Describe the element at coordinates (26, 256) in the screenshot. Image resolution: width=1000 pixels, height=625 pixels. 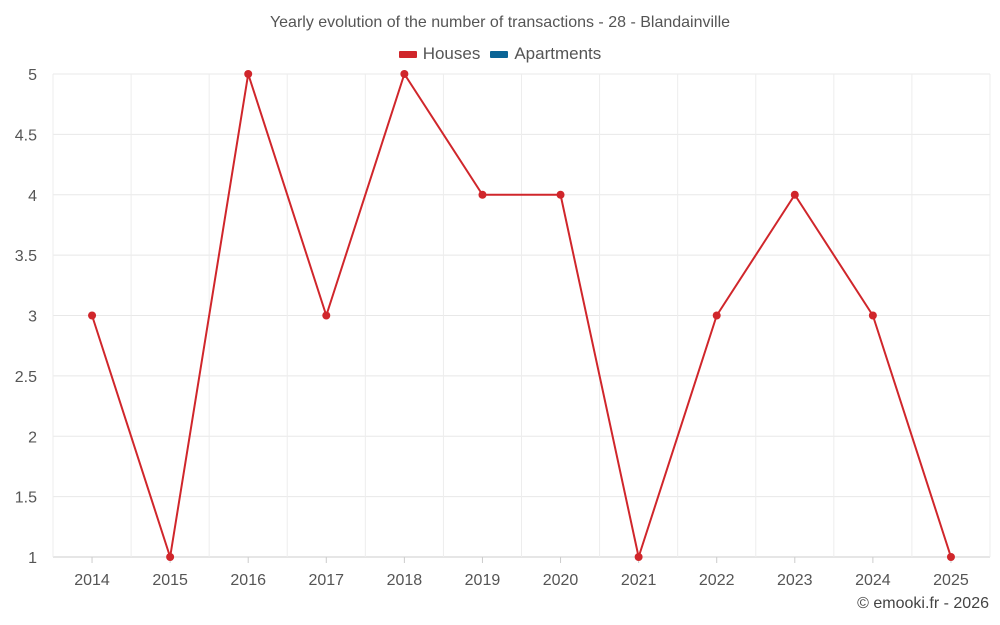
I see `y-tick-label: 3.5` at that location.